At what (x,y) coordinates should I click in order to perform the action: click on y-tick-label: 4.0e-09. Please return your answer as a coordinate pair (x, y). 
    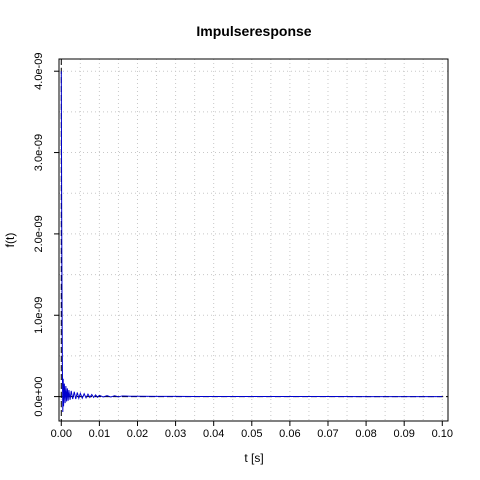
    Looking at the image, I should click on (39, 71).